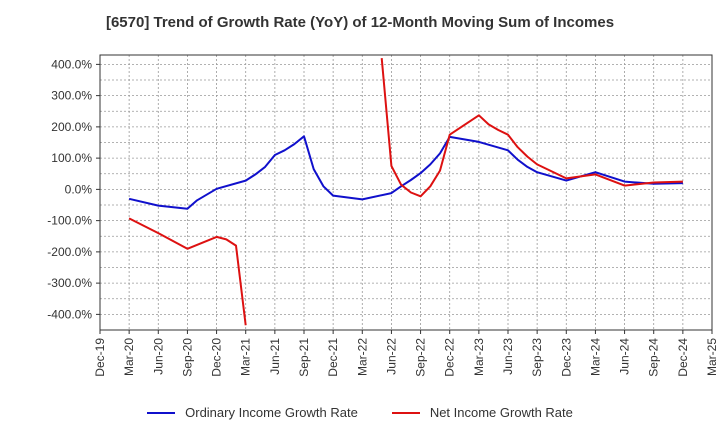 Image resolution: width=720 pixels, height=440 pixels. What do you see at coordinates (69, 283) in the screenshot?
I see `y-tick-label: -300.0%` at bounding box center [69, 283].